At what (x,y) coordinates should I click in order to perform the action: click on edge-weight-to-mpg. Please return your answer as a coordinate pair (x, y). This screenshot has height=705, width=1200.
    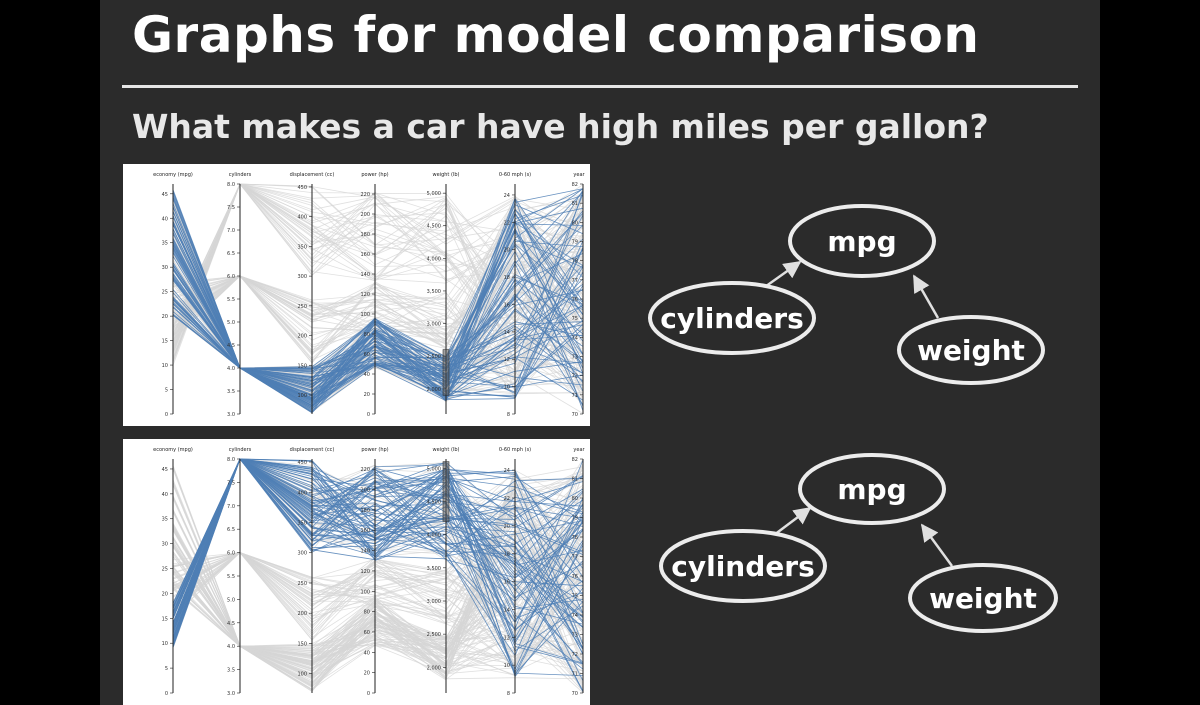
    Looking at the image, I should click on (937, 545).